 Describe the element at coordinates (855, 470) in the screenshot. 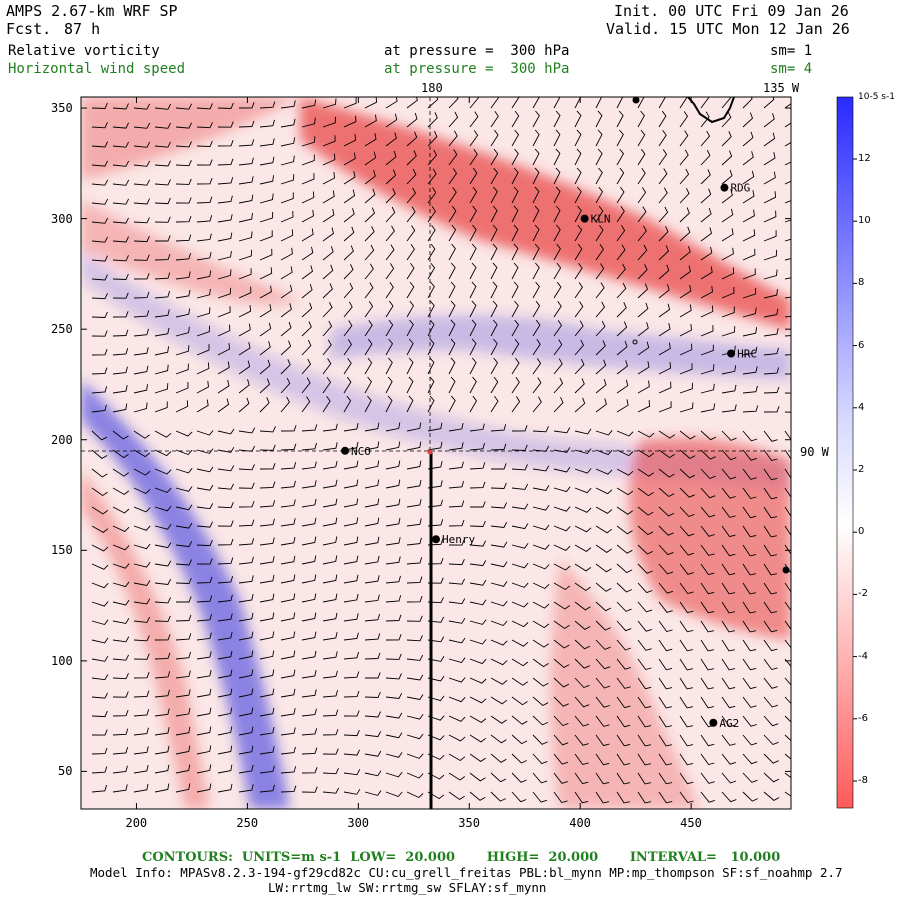

I see `colorbar-ticks` at that location.